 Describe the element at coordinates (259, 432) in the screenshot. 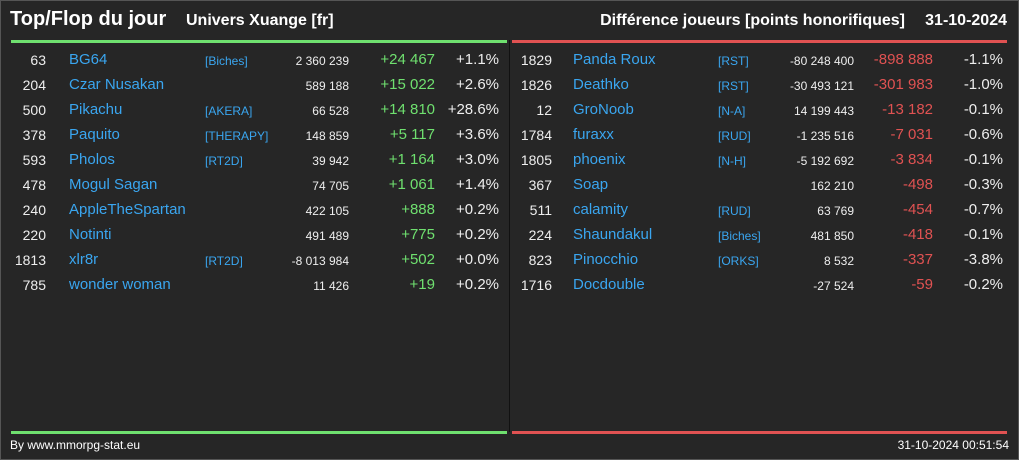

I see `top-bar-bottom` at that location.